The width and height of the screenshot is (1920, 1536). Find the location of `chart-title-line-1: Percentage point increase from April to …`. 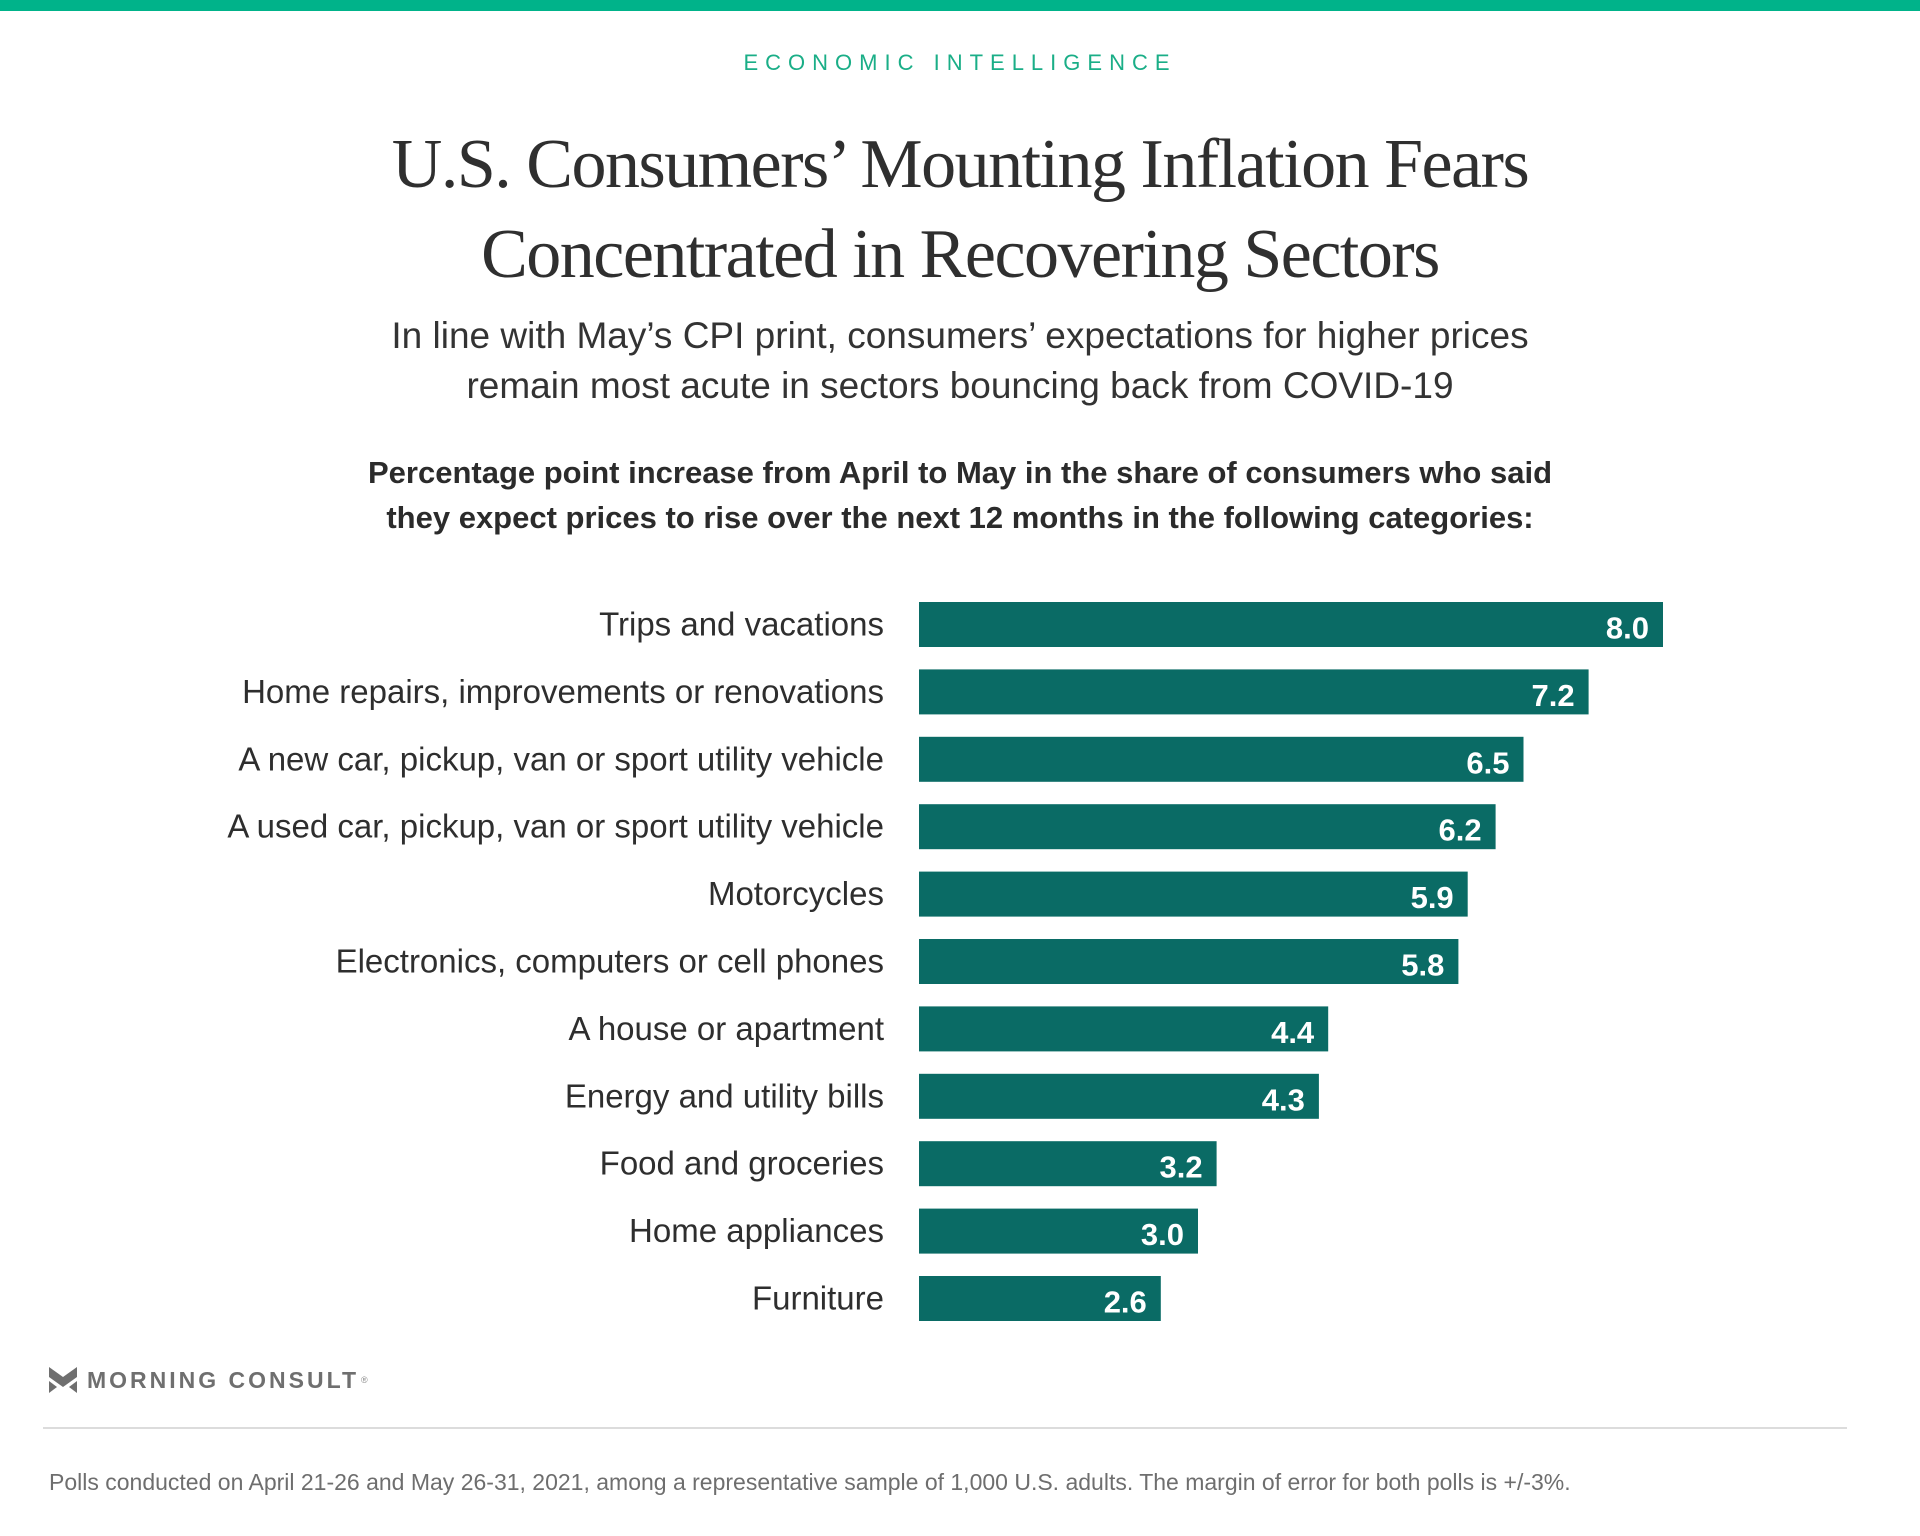

chart-title-line-1: Percentage point increase from April to … is located at coordinates (960, 472).